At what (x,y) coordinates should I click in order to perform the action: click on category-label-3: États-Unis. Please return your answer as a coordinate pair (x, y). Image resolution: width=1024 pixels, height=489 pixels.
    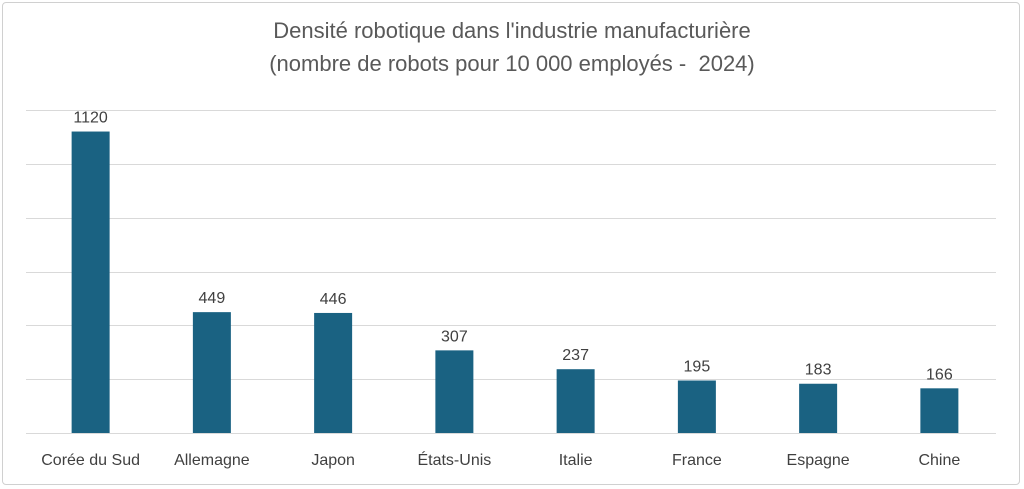
    Looking at the image, I should click on (454, 459).